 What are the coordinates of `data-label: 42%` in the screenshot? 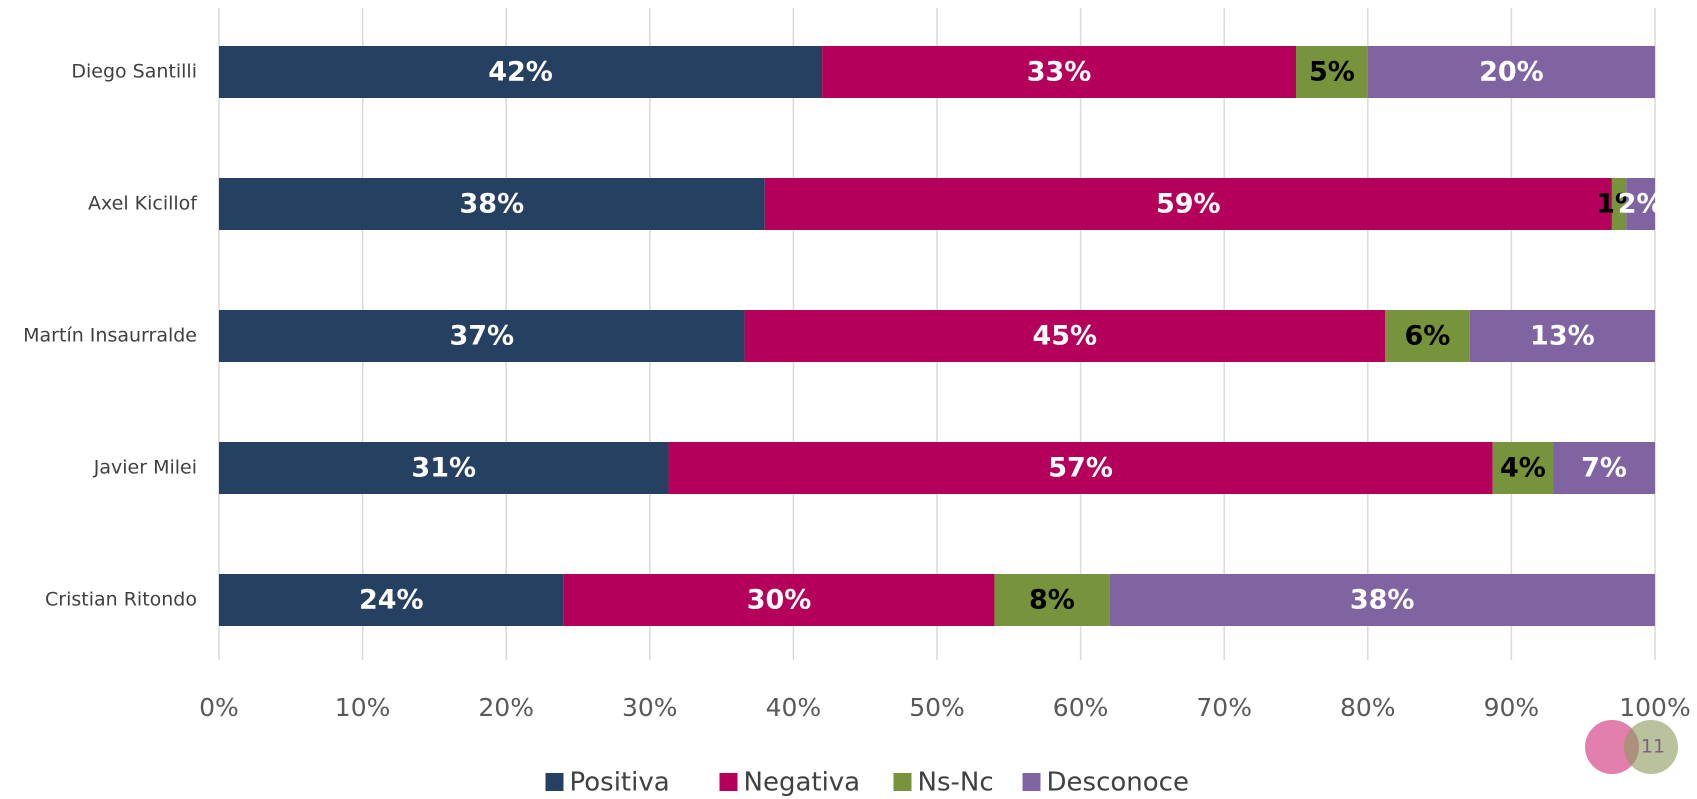 It's located at (520, 72).